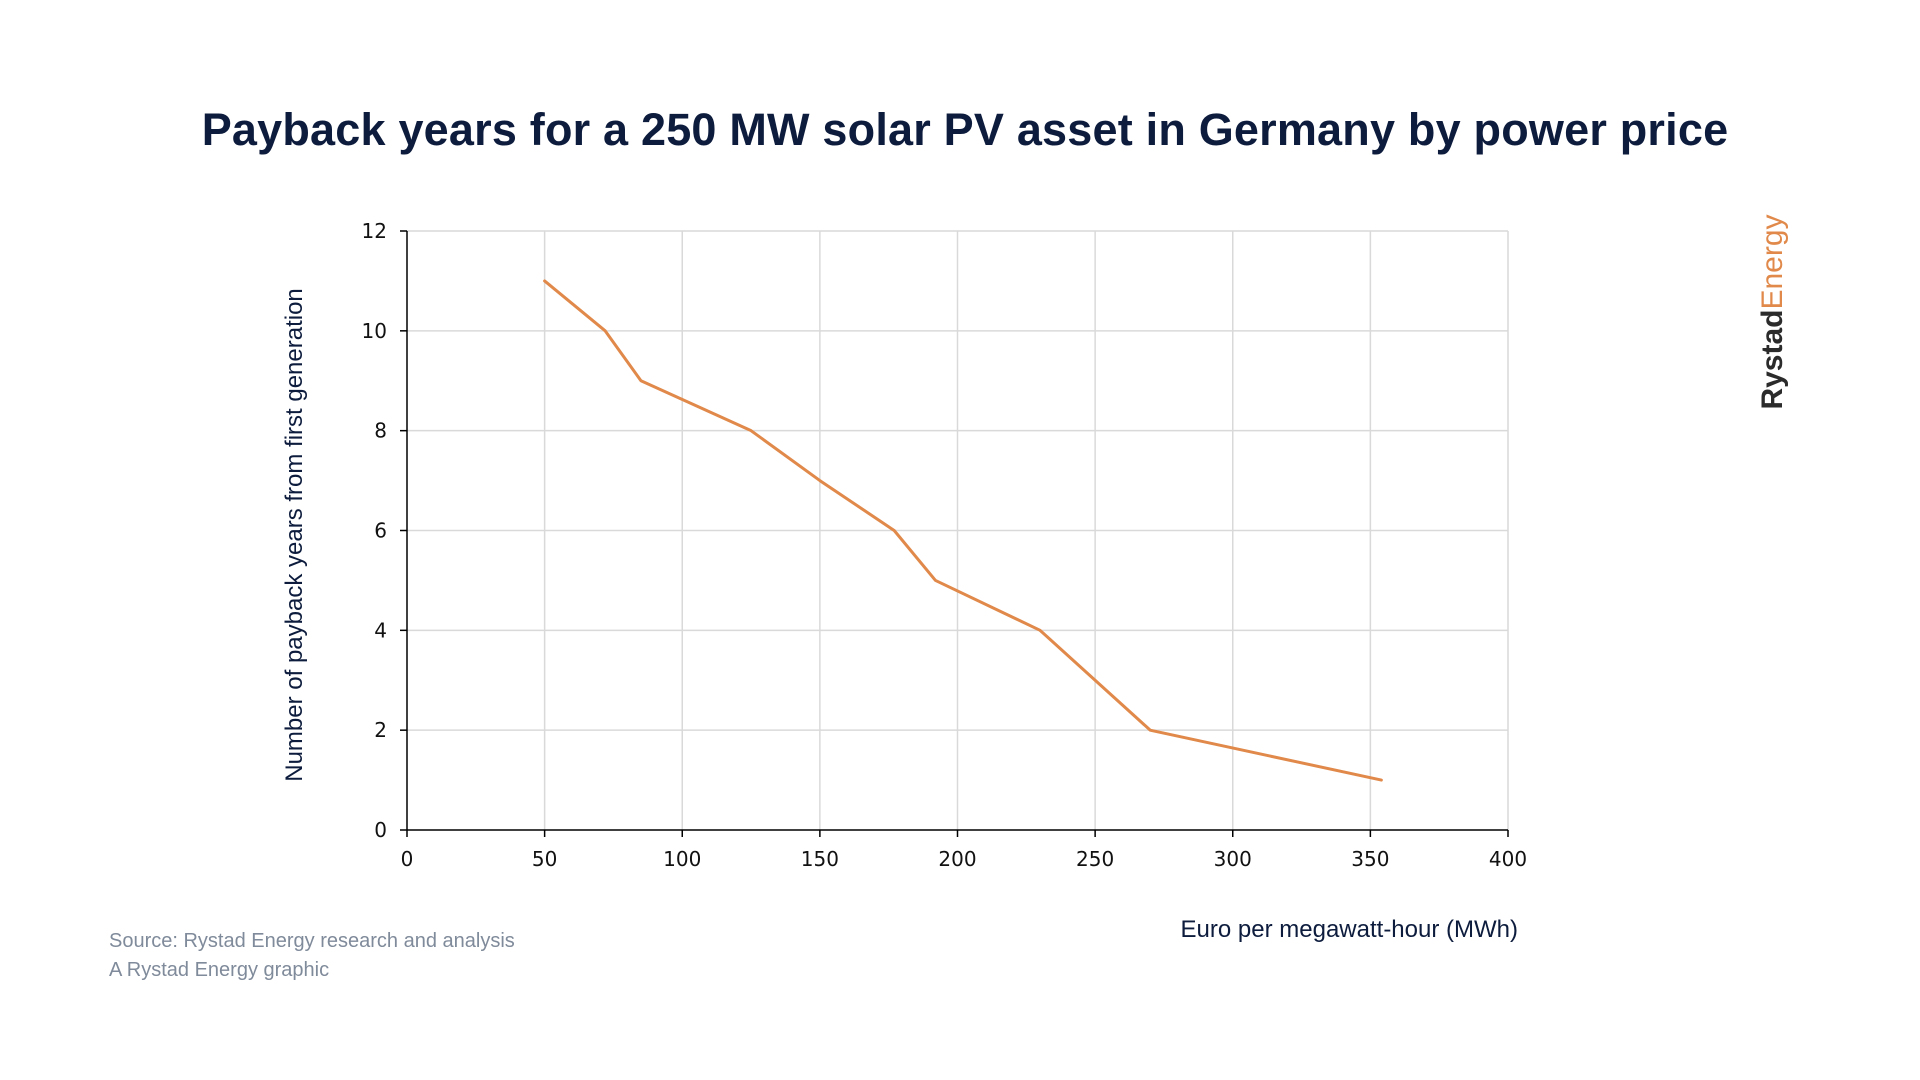  Describe the element at coordinates (380, 730) in the screenshot. I see `y-tick-label: 2` at that location.